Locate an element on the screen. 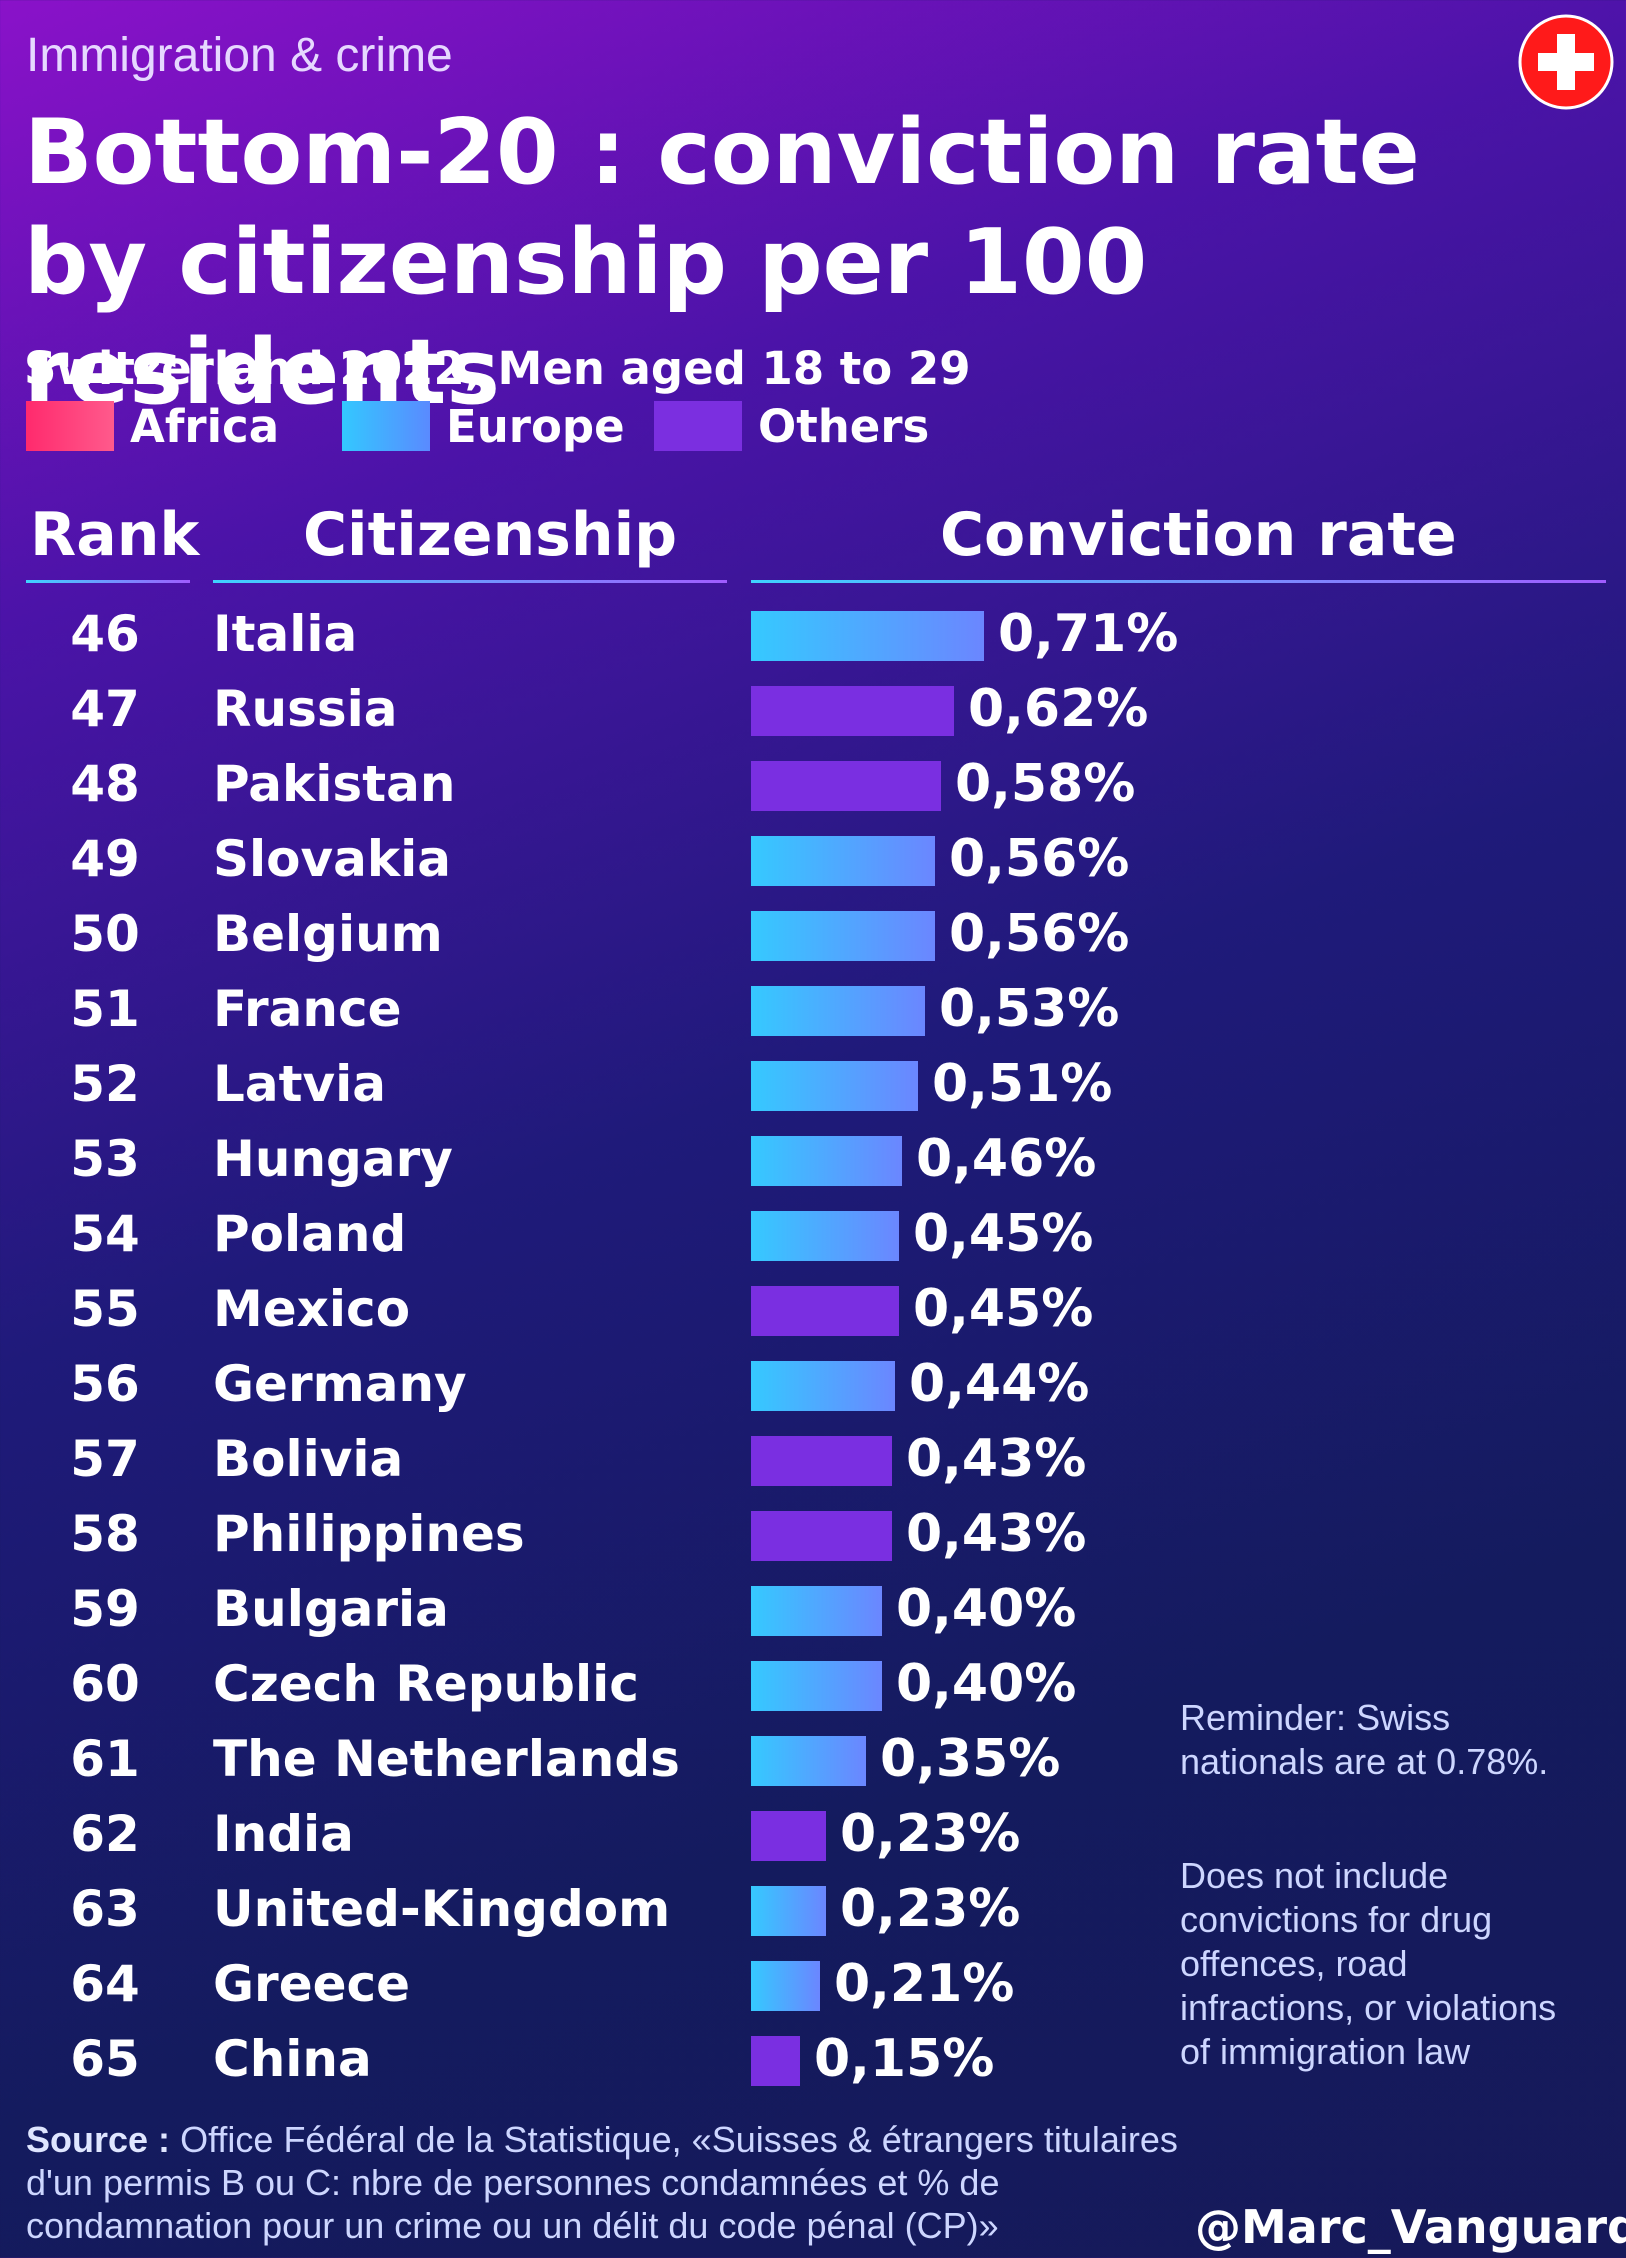  data-label: 0,35% is located at coordinates (970, 1759).